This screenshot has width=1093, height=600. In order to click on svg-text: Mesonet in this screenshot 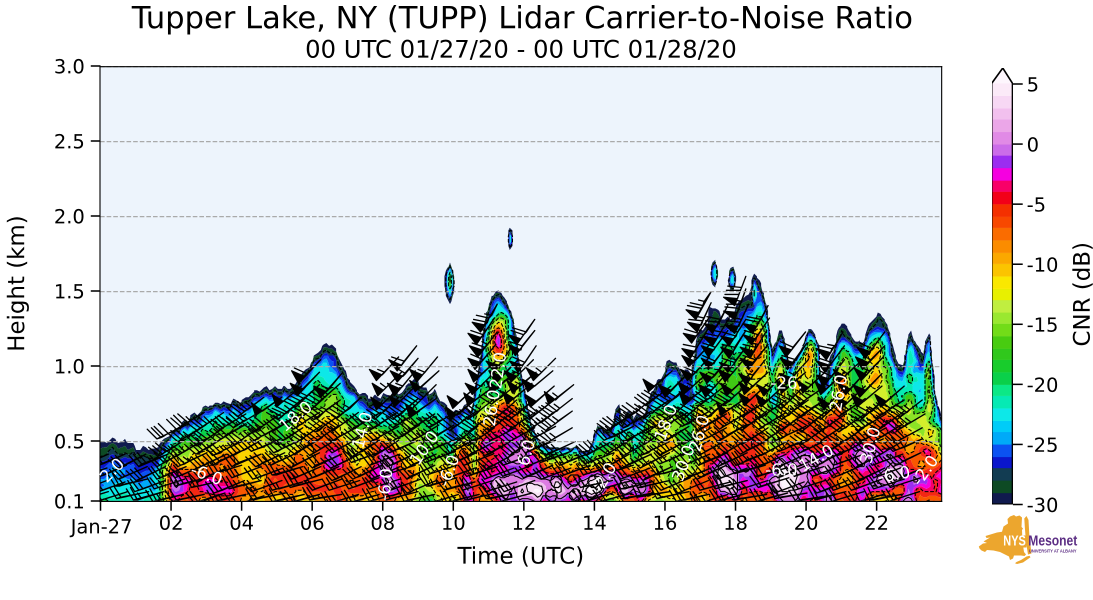, I will do `click(1052, 541)`.